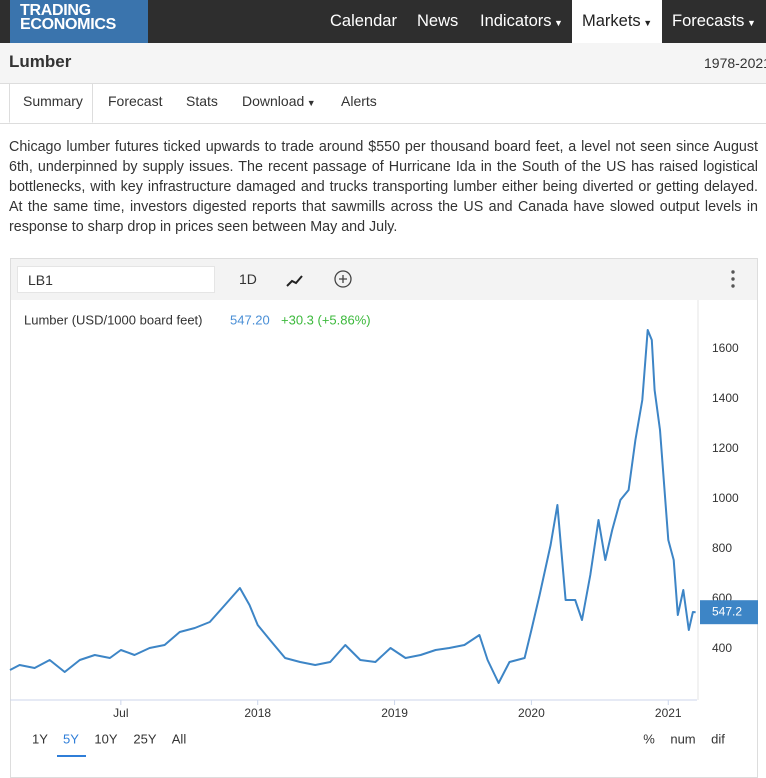 The image size is (766, 778). I want to click on symbol-input: LB1, so click(116, 279).